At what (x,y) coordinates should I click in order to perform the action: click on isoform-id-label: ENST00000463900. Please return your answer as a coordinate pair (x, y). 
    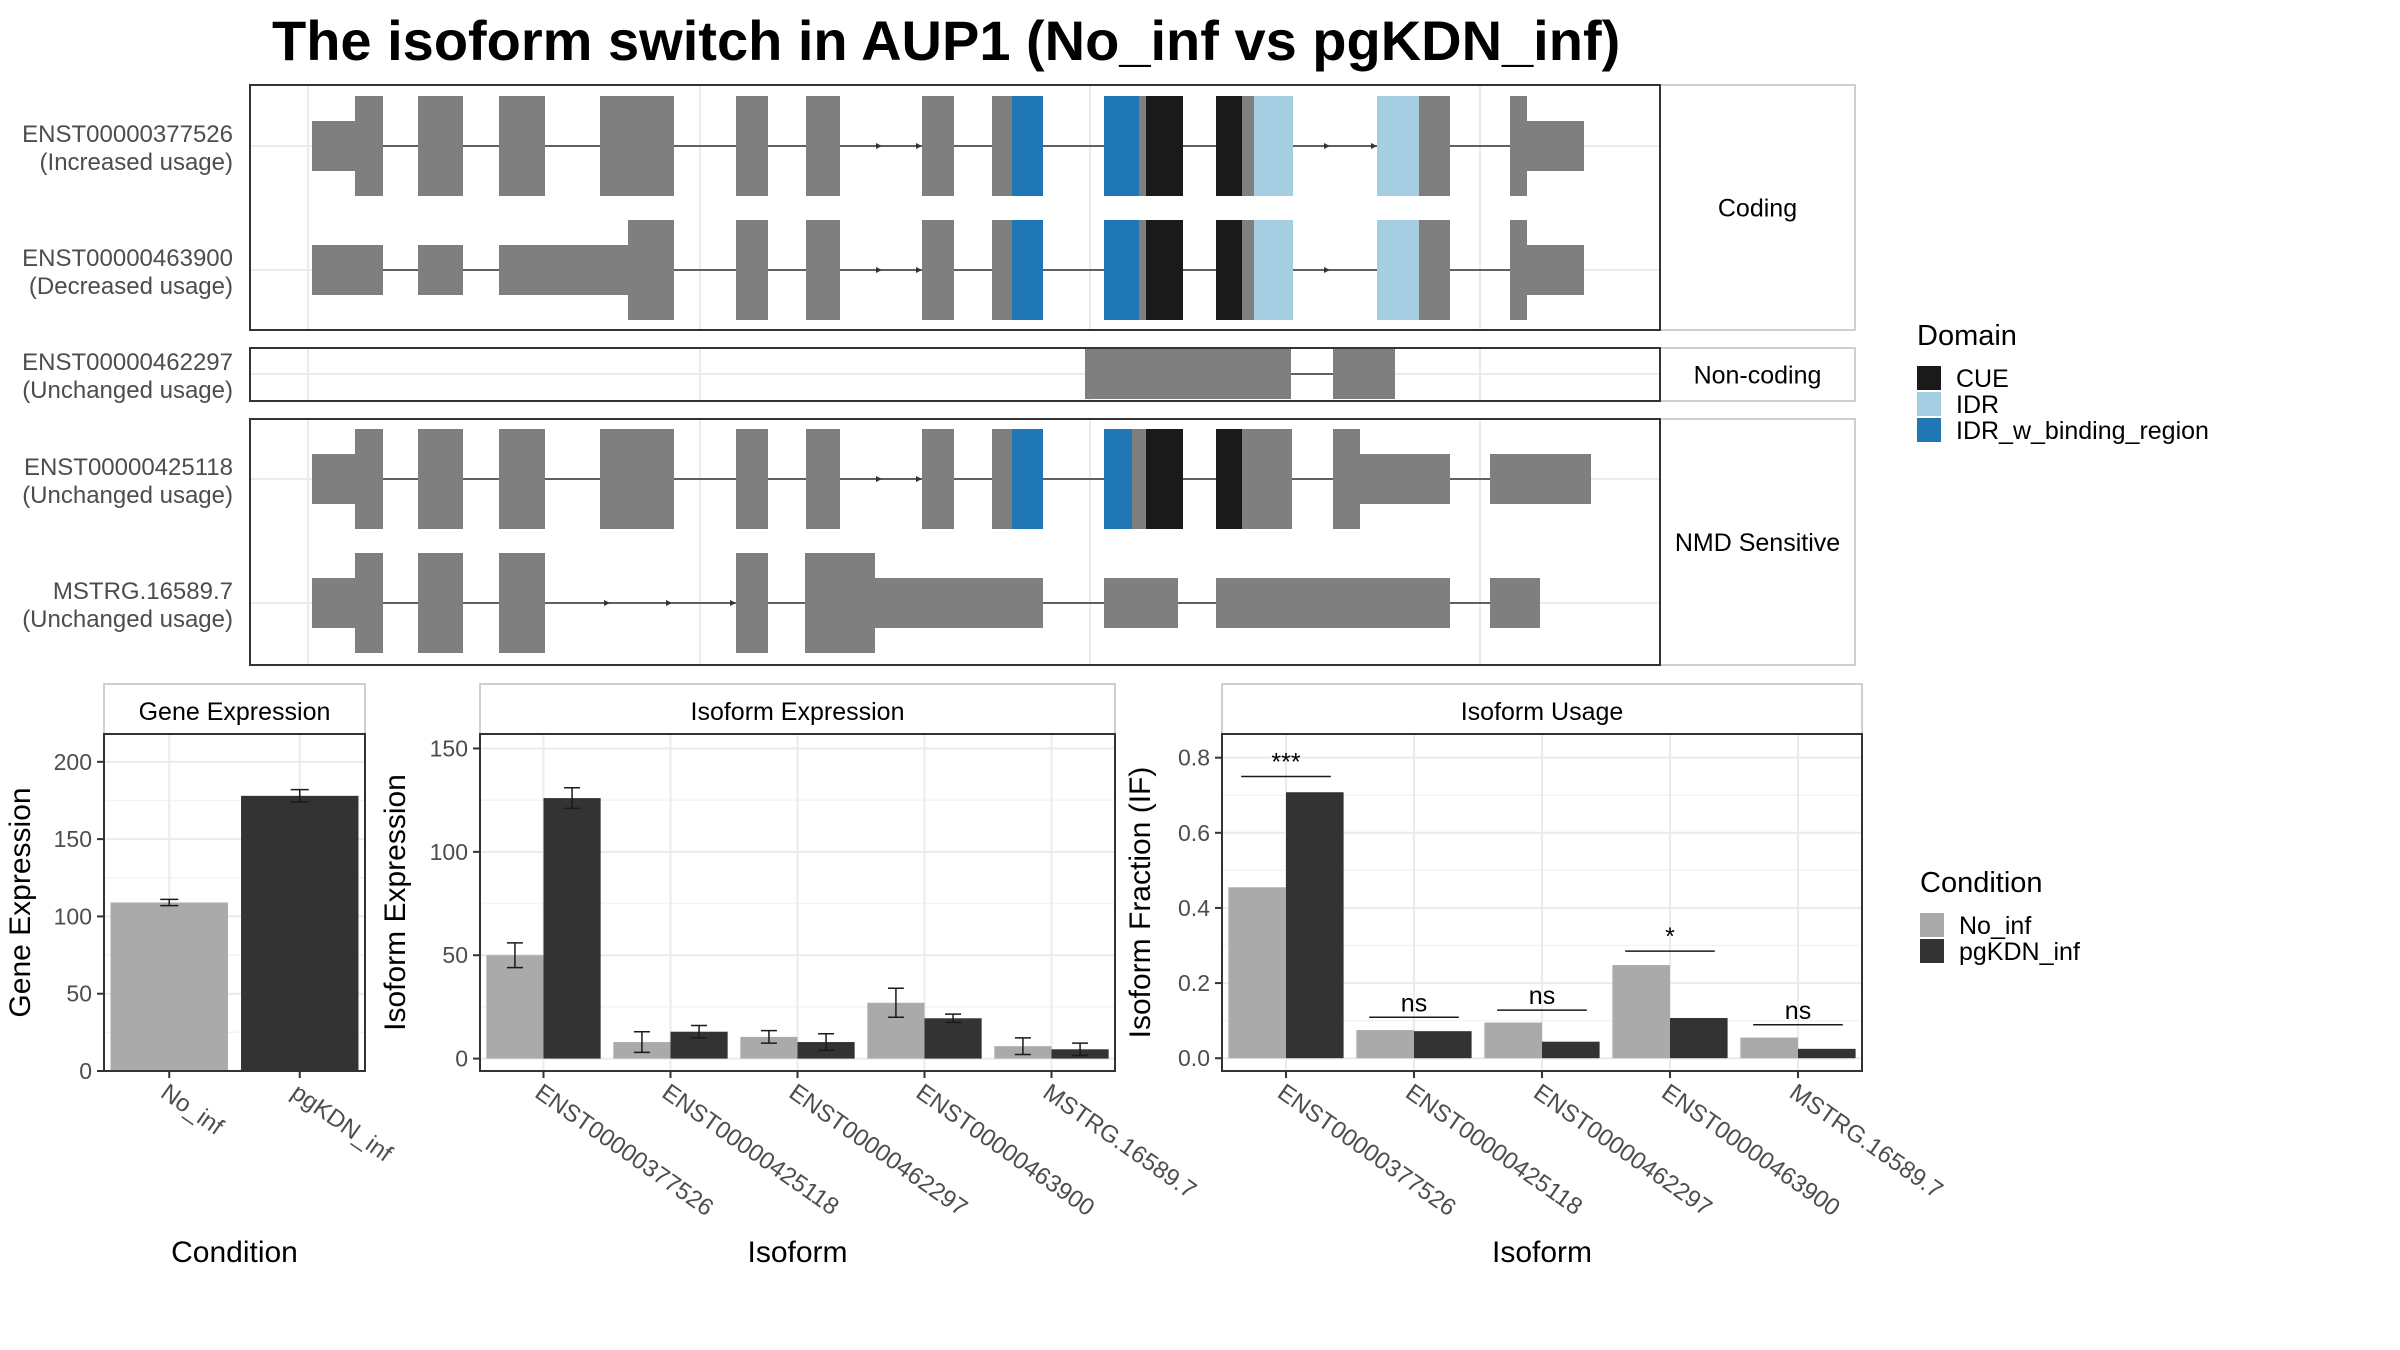
    Looking at the image, I should click on (127, 258).